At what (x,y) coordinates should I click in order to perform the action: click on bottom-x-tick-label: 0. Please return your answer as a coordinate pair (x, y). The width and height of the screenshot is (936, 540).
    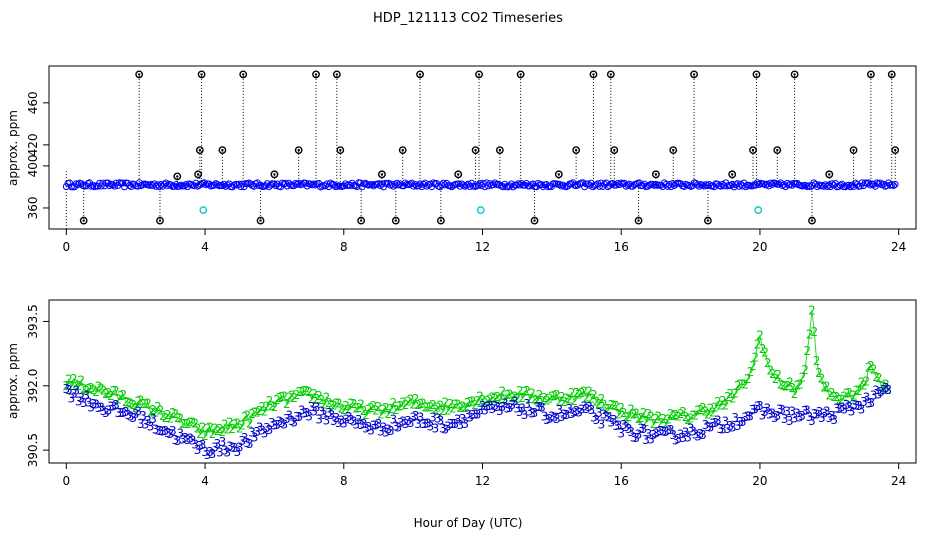
    Looking at the image, I should click on (67, 481).